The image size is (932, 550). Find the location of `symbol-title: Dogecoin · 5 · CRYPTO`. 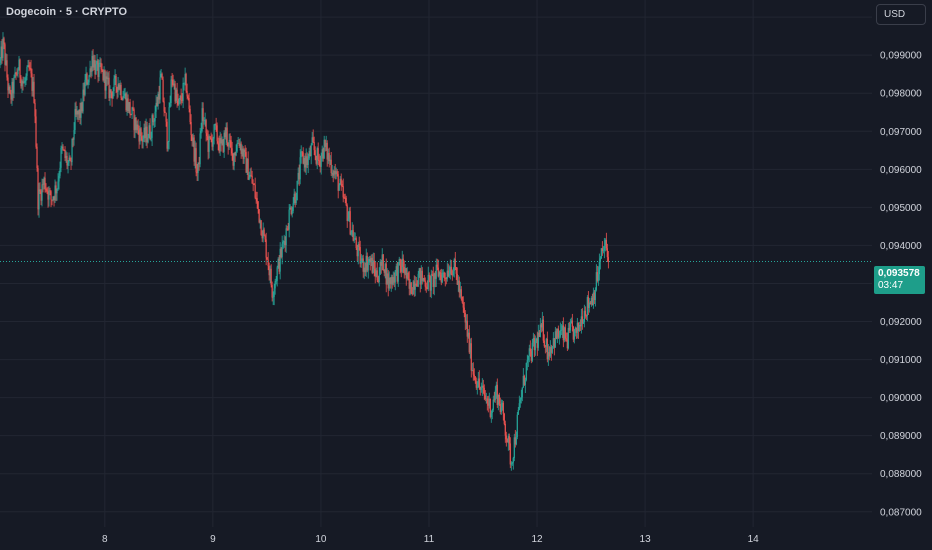

symbol-title: Dogecoin · 5 · CRYPTO is located at coordinates (67, 12).